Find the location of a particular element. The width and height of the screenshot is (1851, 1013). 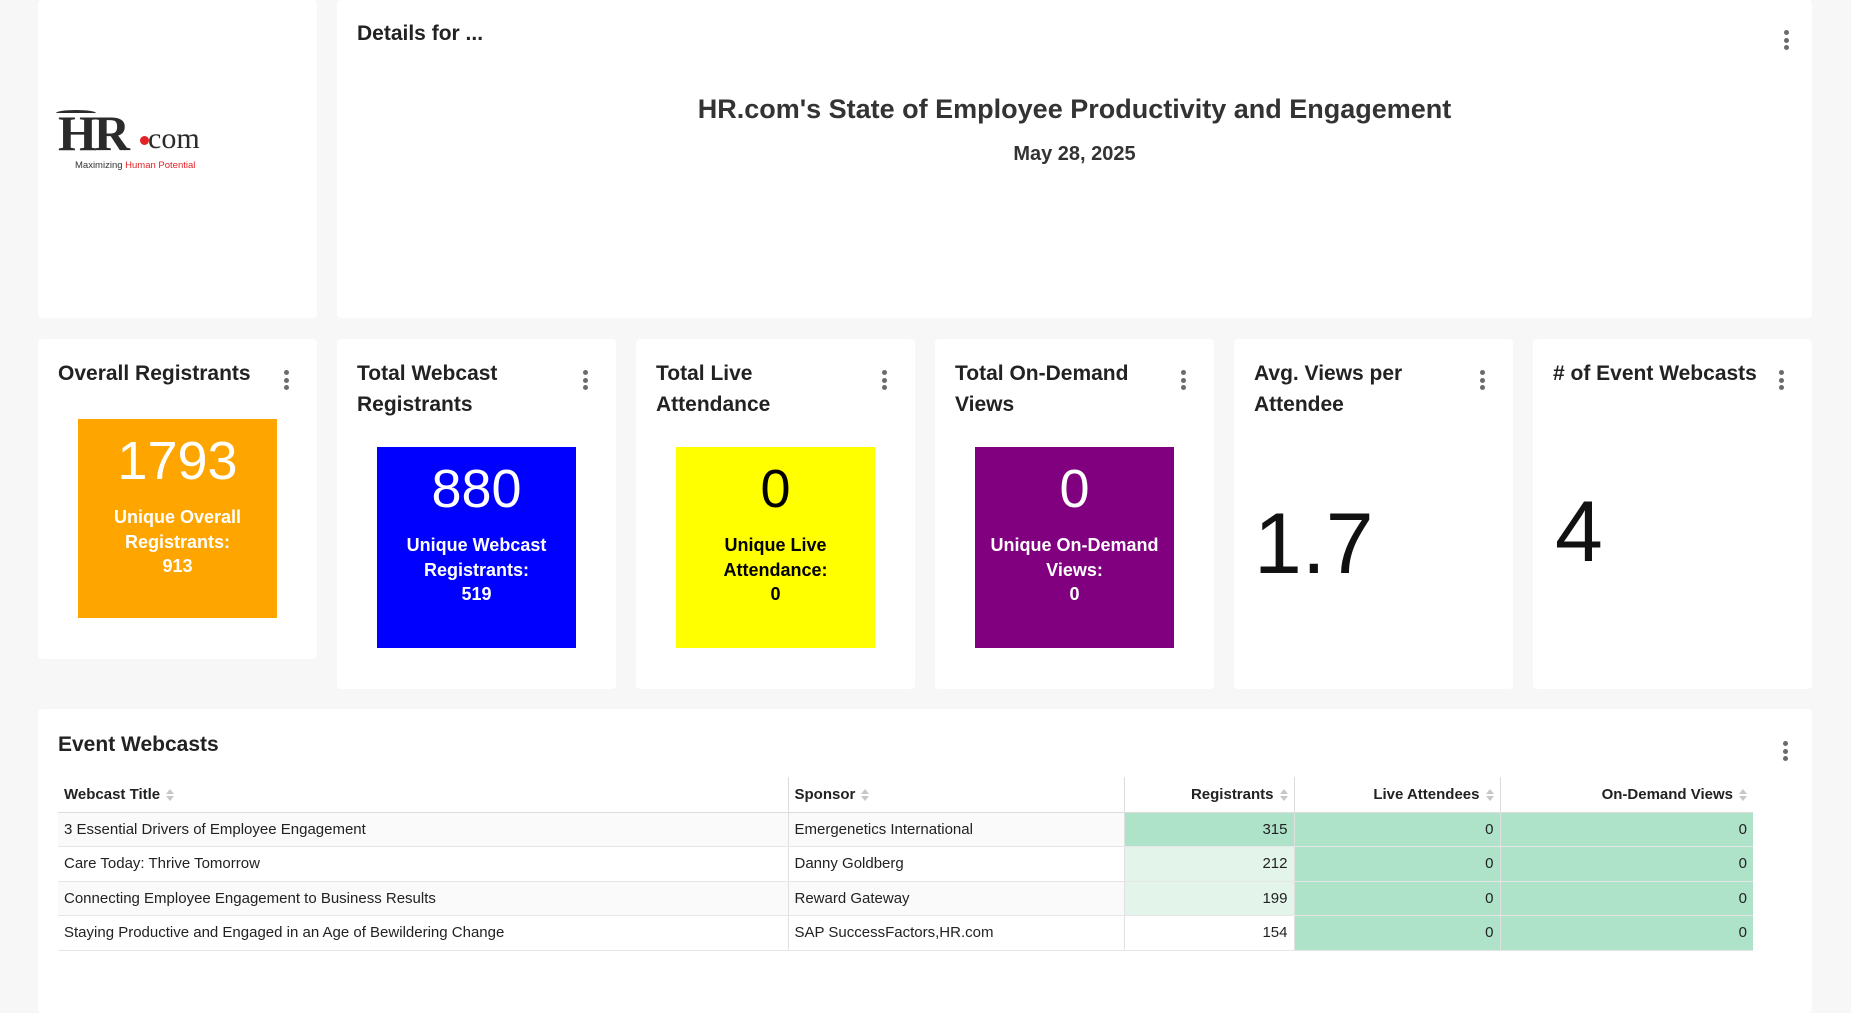

column-header-live-attendees: Live Attendees is located at coordinates (1397, 795).